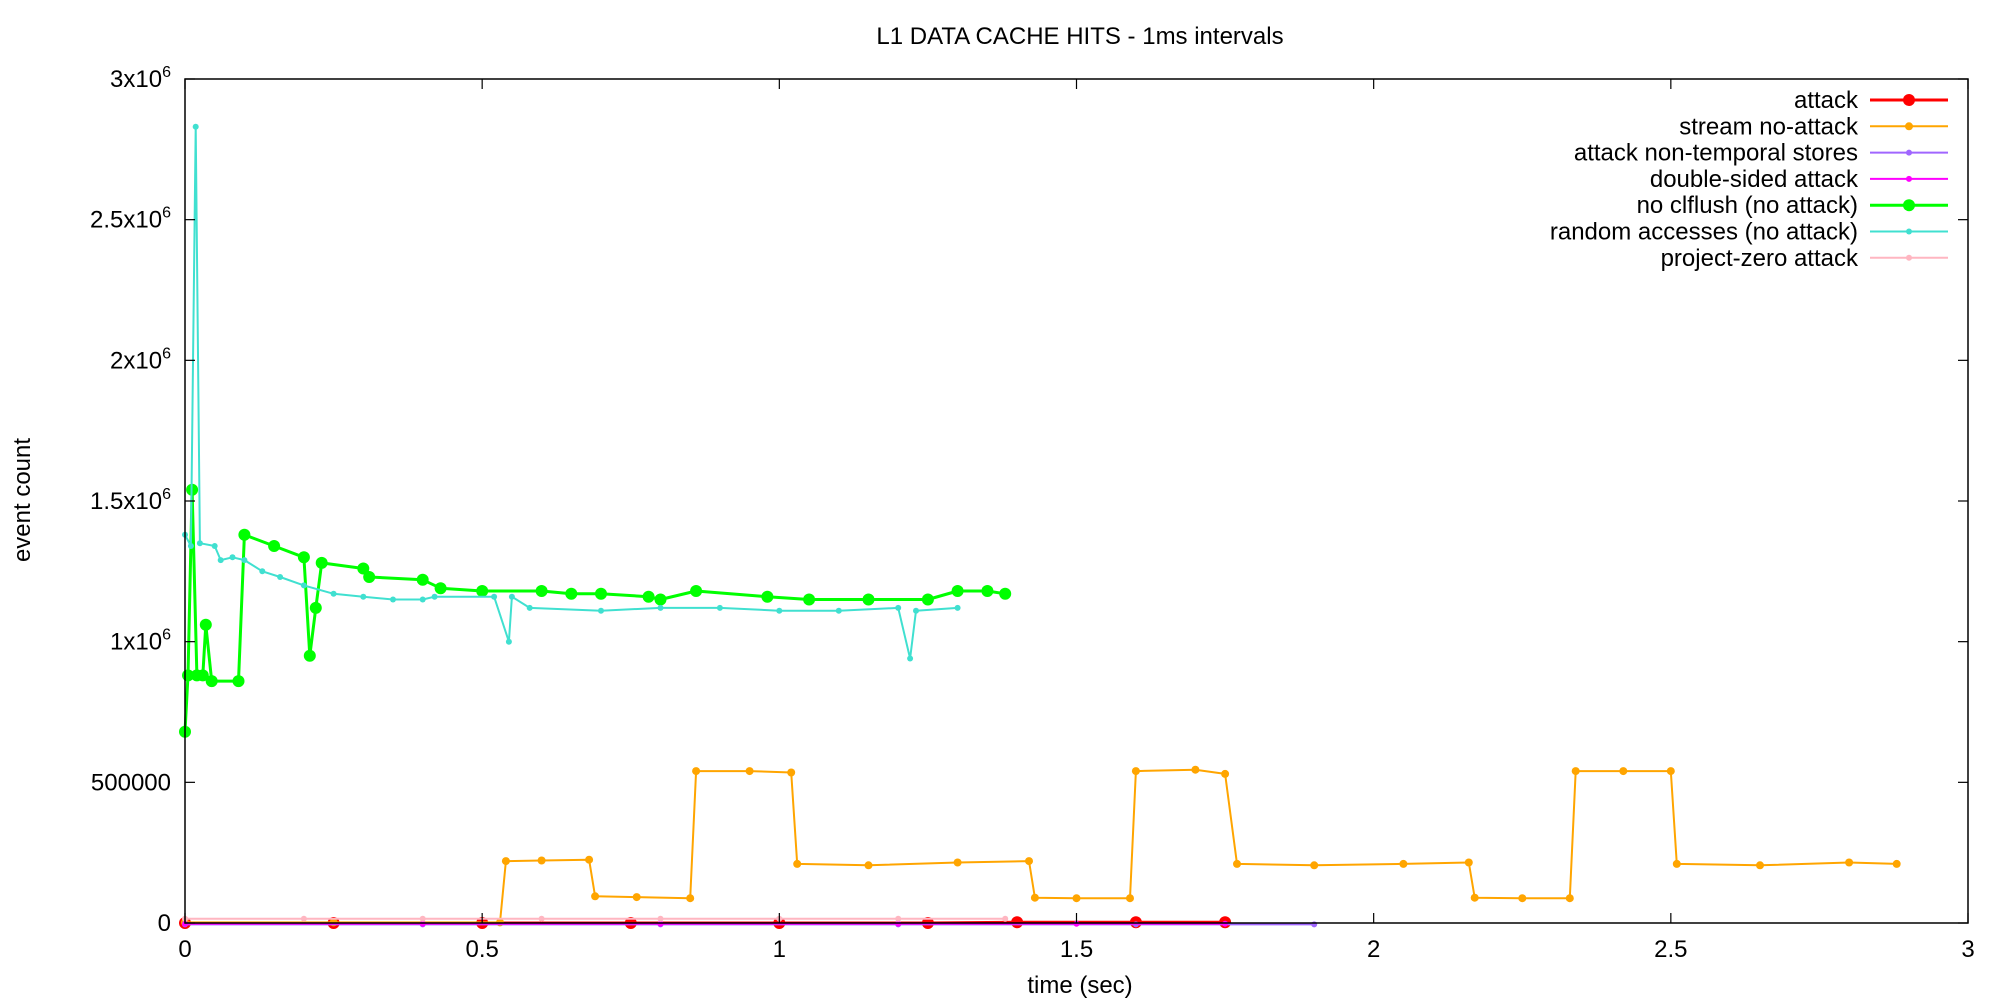  Describe the element at coordinates (481, 949) in the screenshot. I see `x-tick-label: 0.5` at that location.